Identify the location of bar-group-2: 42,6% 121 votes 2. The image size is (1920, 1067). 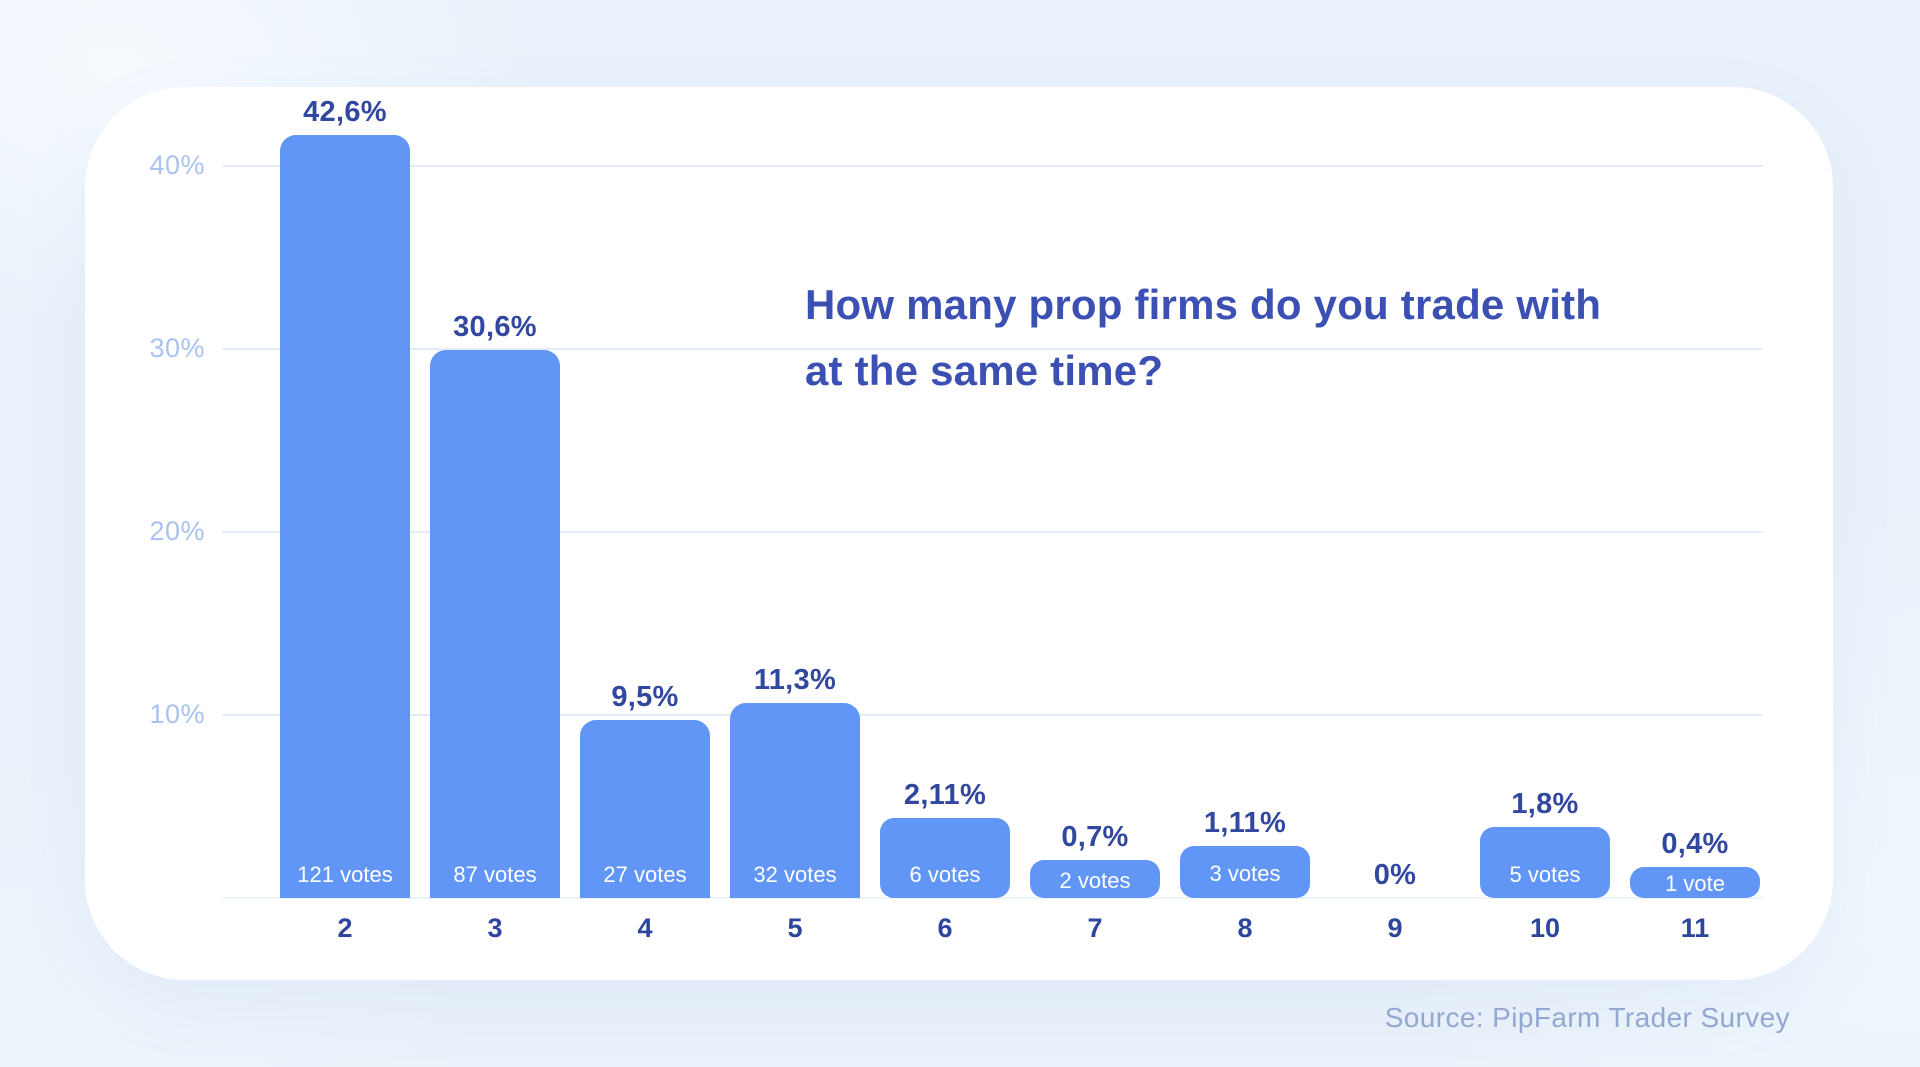
(345, 471).